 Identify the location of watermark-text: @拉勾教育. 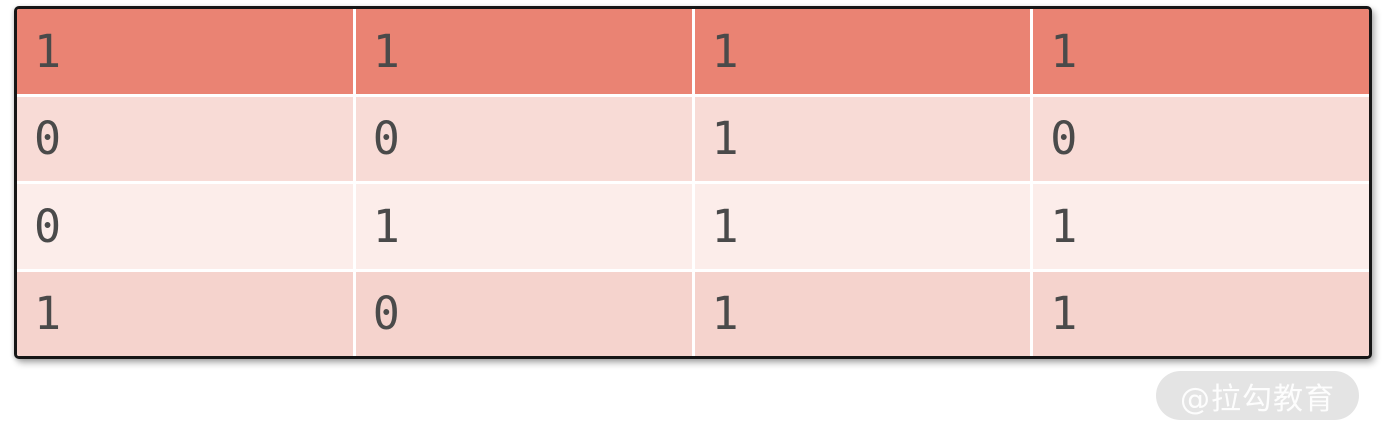
(1257, 399).